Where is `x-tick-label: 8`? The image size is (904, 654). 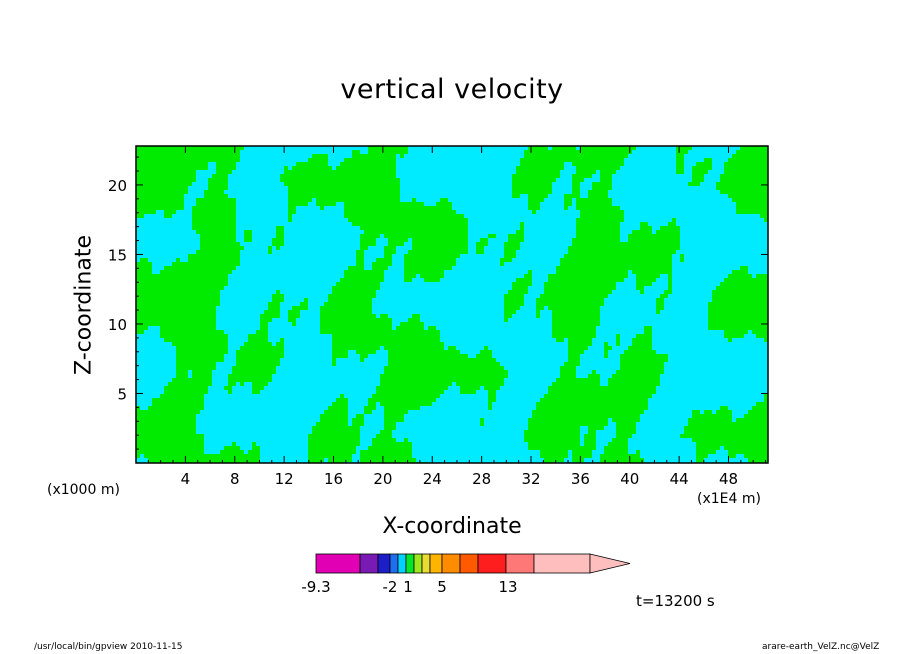
x-tick-label: 8 is located at coordinates (235, 479).